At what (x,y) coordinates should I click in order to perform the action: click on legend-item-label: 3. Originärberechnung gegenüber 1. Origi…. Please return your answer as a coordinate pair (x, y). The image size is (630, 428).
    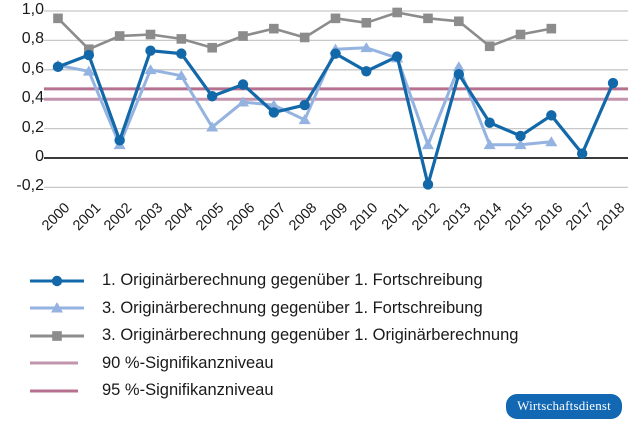
    Looking at the image, I should click on (310, 335).